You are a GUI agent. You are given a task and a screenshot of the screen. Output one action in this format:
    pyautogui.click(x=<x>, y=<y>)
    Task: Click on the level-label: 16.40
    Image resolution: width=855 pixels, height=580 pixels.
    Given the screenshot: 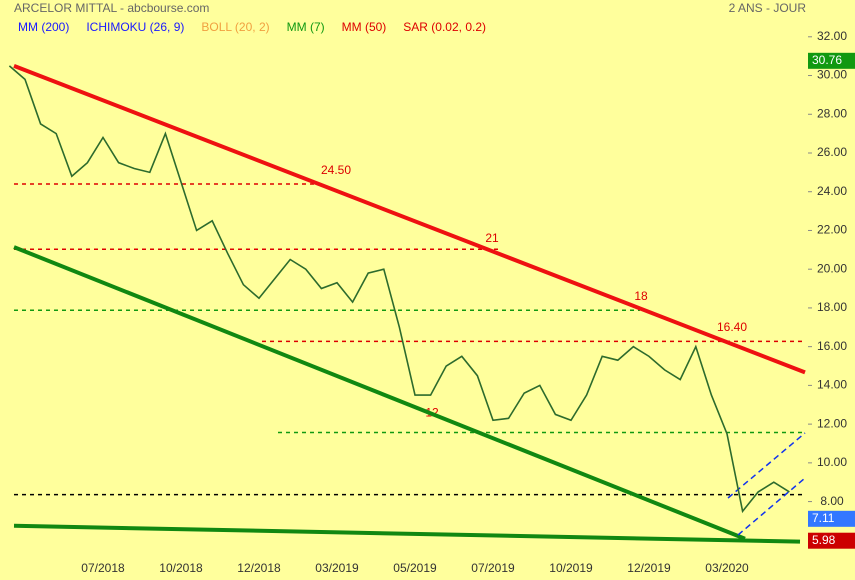 What is the action you would take?
    pyautogui.click(x=732, y=327)
    